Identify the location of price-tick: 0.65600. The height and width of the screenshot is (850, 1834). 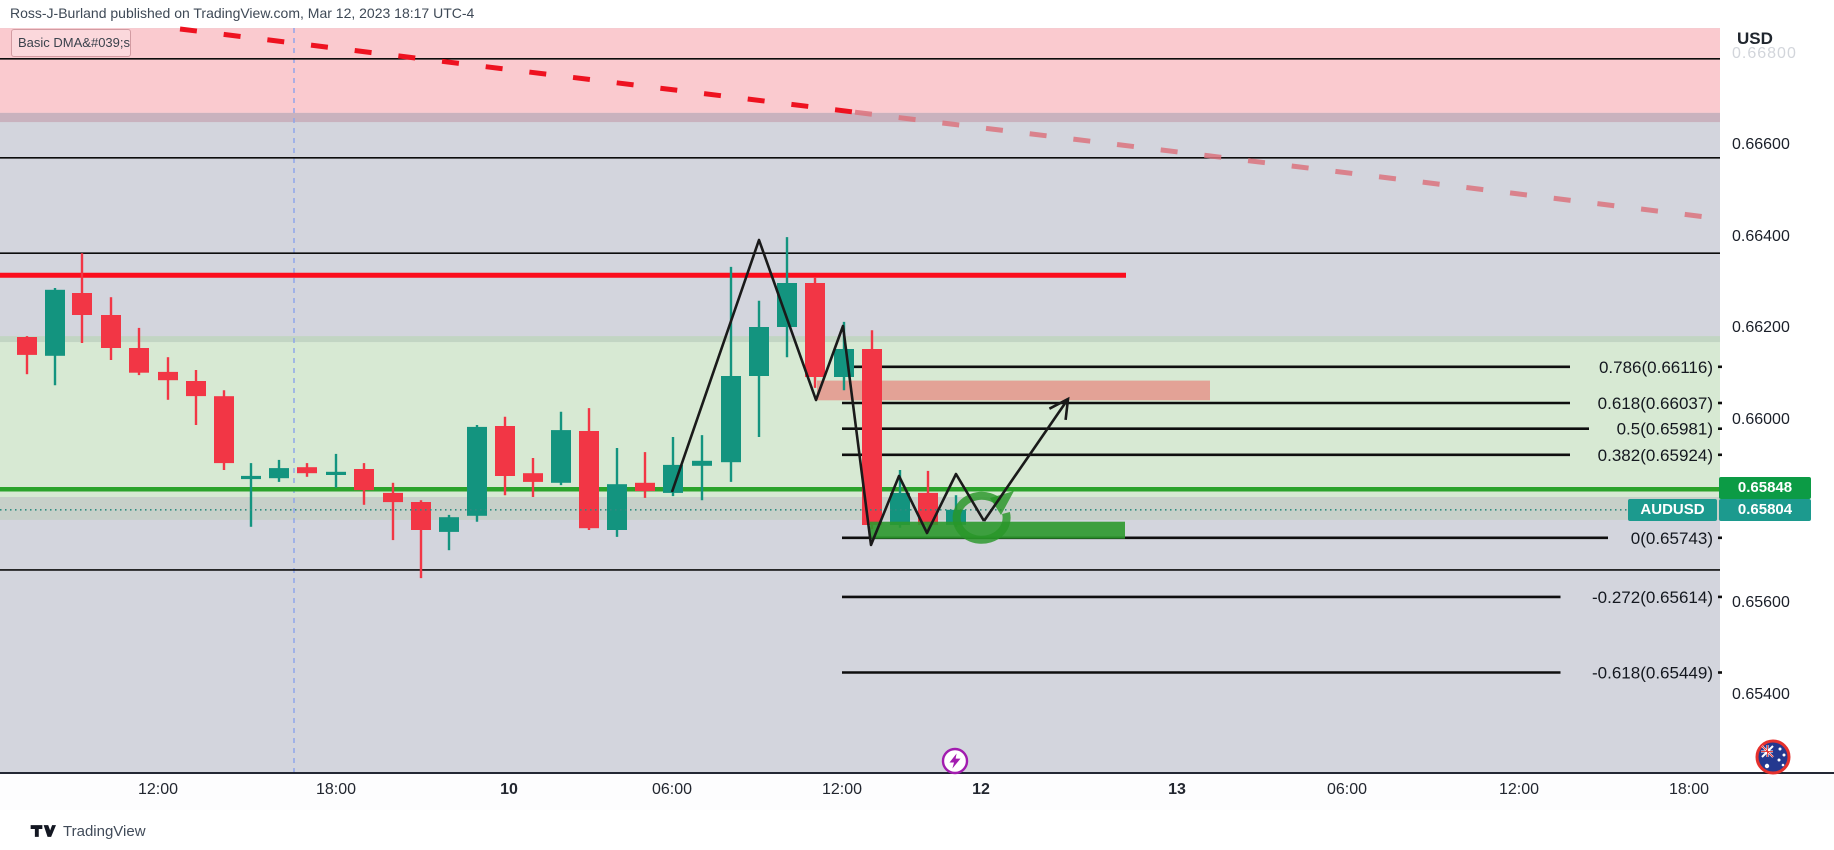
(1761, 603).